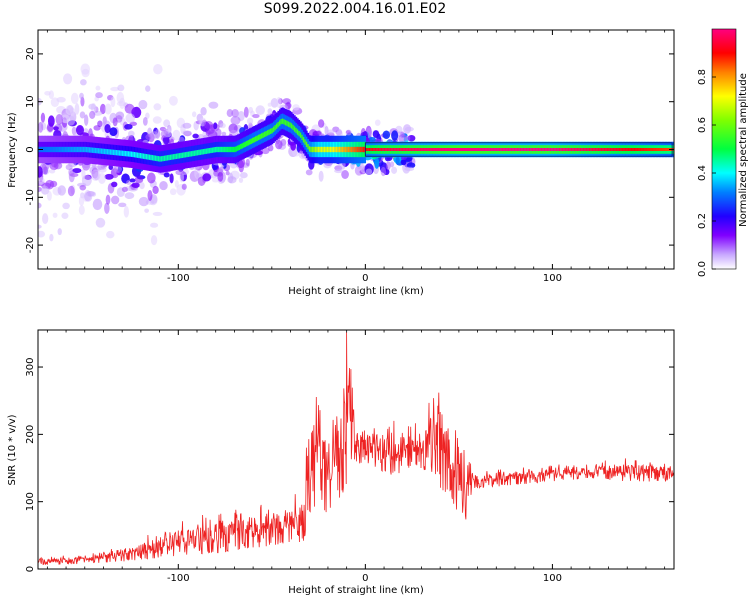  What do you see at coordinates (743, 150) in the screenshot?
I see `colorbar-label: Normalized spectral amplitude` at bounding box center [743, 150].